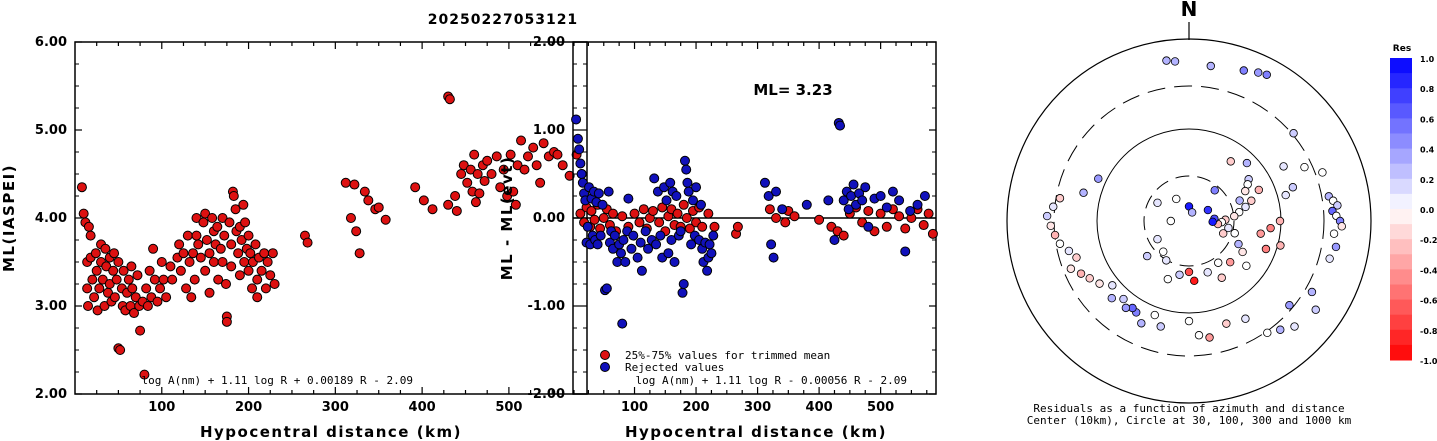 The height and width of the screenshot is (441, 1437). I want to click on y-tick-label: 2.00, so click(51, 394).